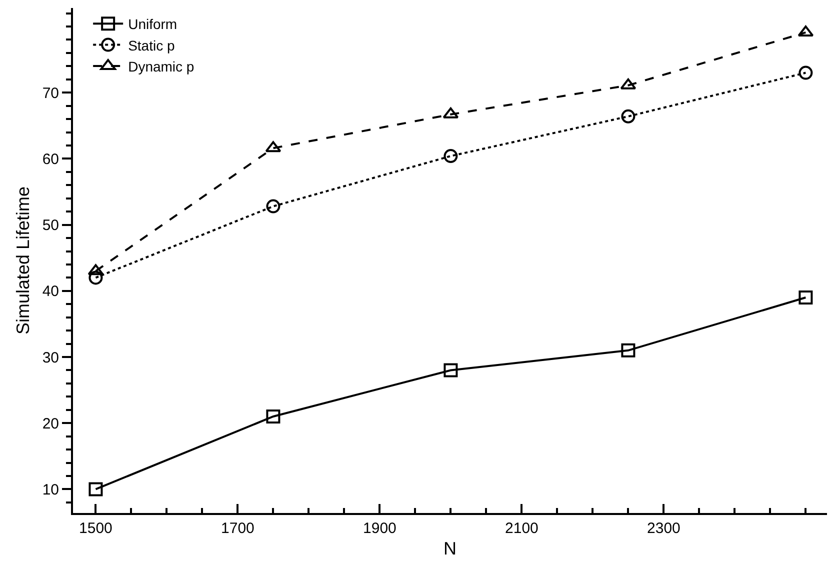 This screenshot has height=573, width=835. I want to click on x-tick-label: 2100, so click(521, 528).